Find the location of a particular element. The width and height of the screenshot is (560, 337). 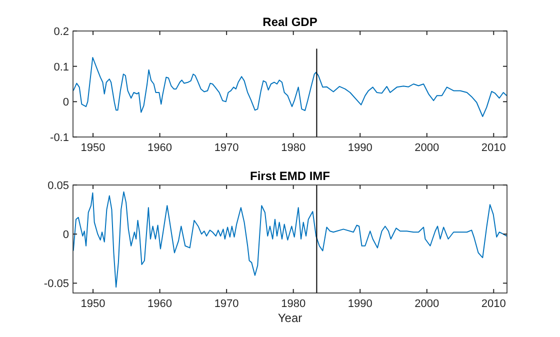

y-tick-label: 0.05 is located at coordinates (58, 186).